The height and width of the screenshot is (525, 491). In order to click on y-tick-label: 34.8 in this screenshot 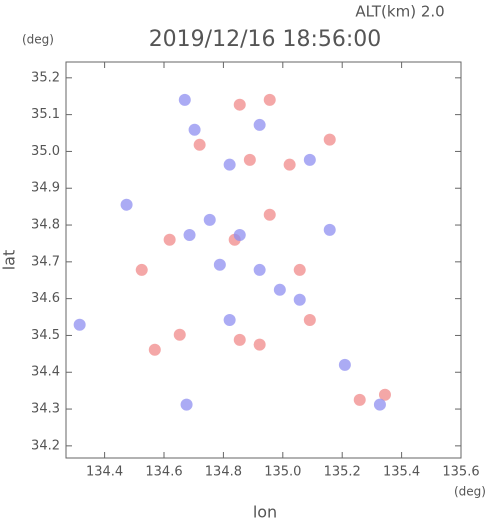, I will do `click(45, 225)`.